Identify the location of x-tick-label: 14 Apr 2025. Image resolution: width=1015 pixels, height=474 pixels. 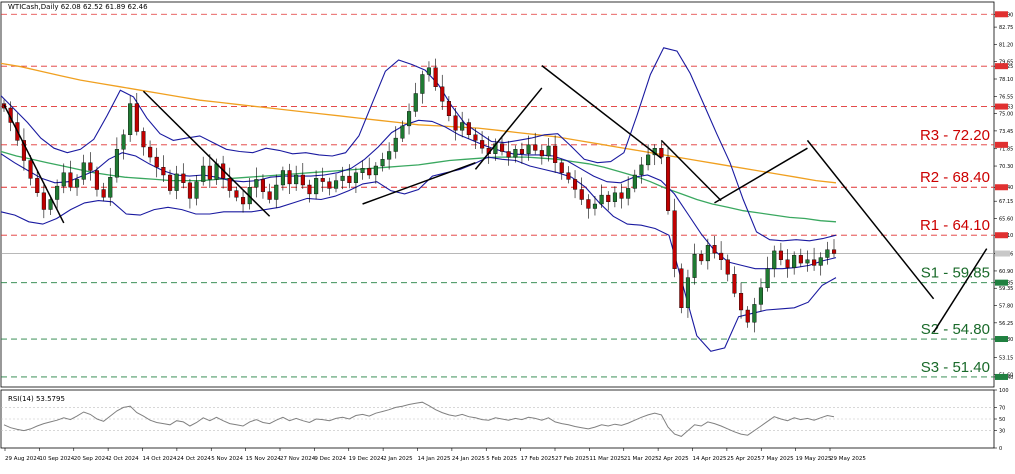
(710, 459).